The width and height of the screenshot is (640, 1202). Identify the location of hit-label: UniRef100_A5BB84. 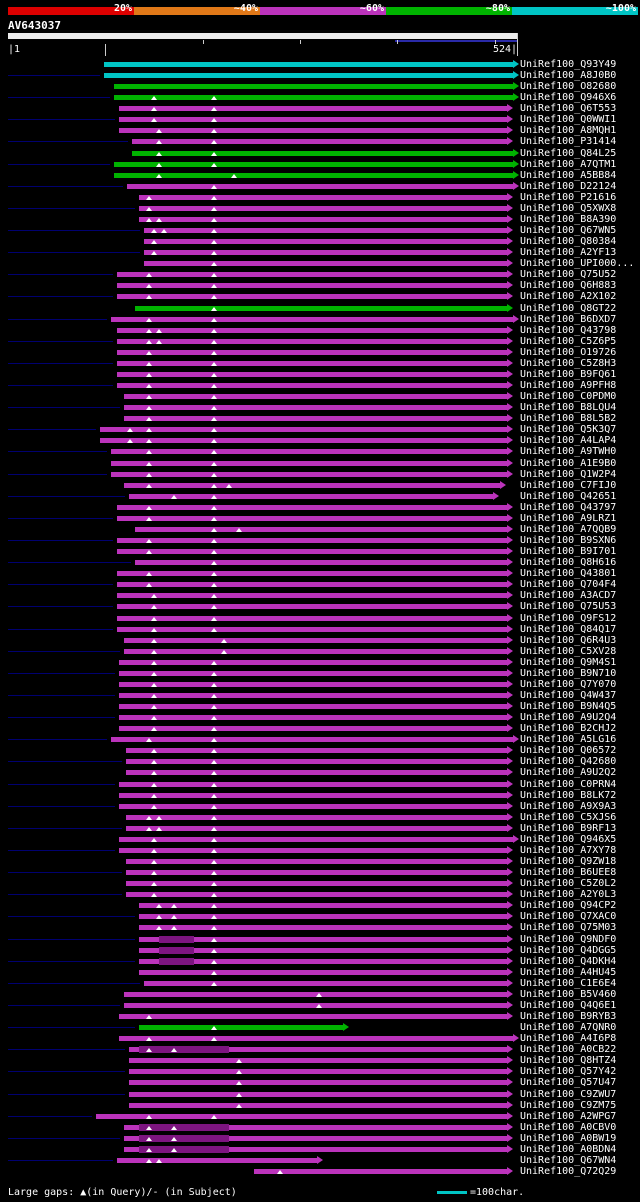
(568, 175).